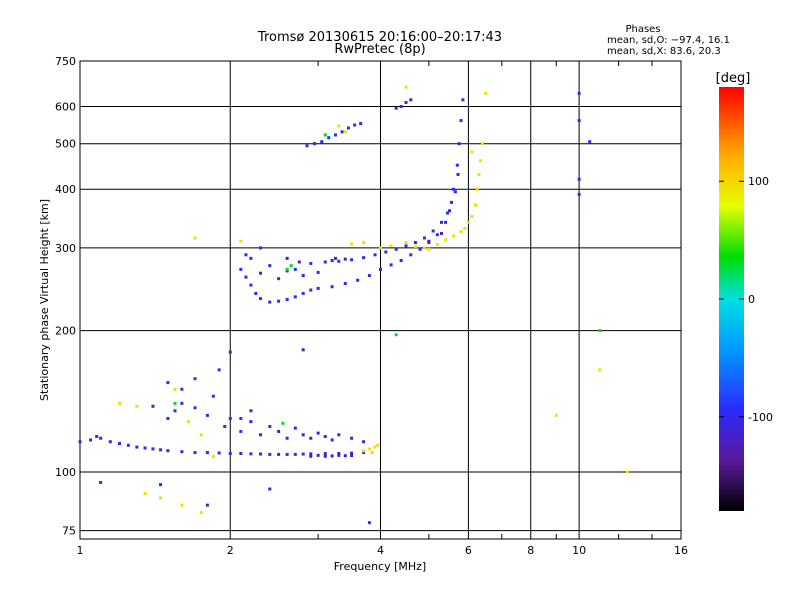  Describe the element at coordinates (65, 472) in the screenshot. I see `y-tick-label: 100` at that location.